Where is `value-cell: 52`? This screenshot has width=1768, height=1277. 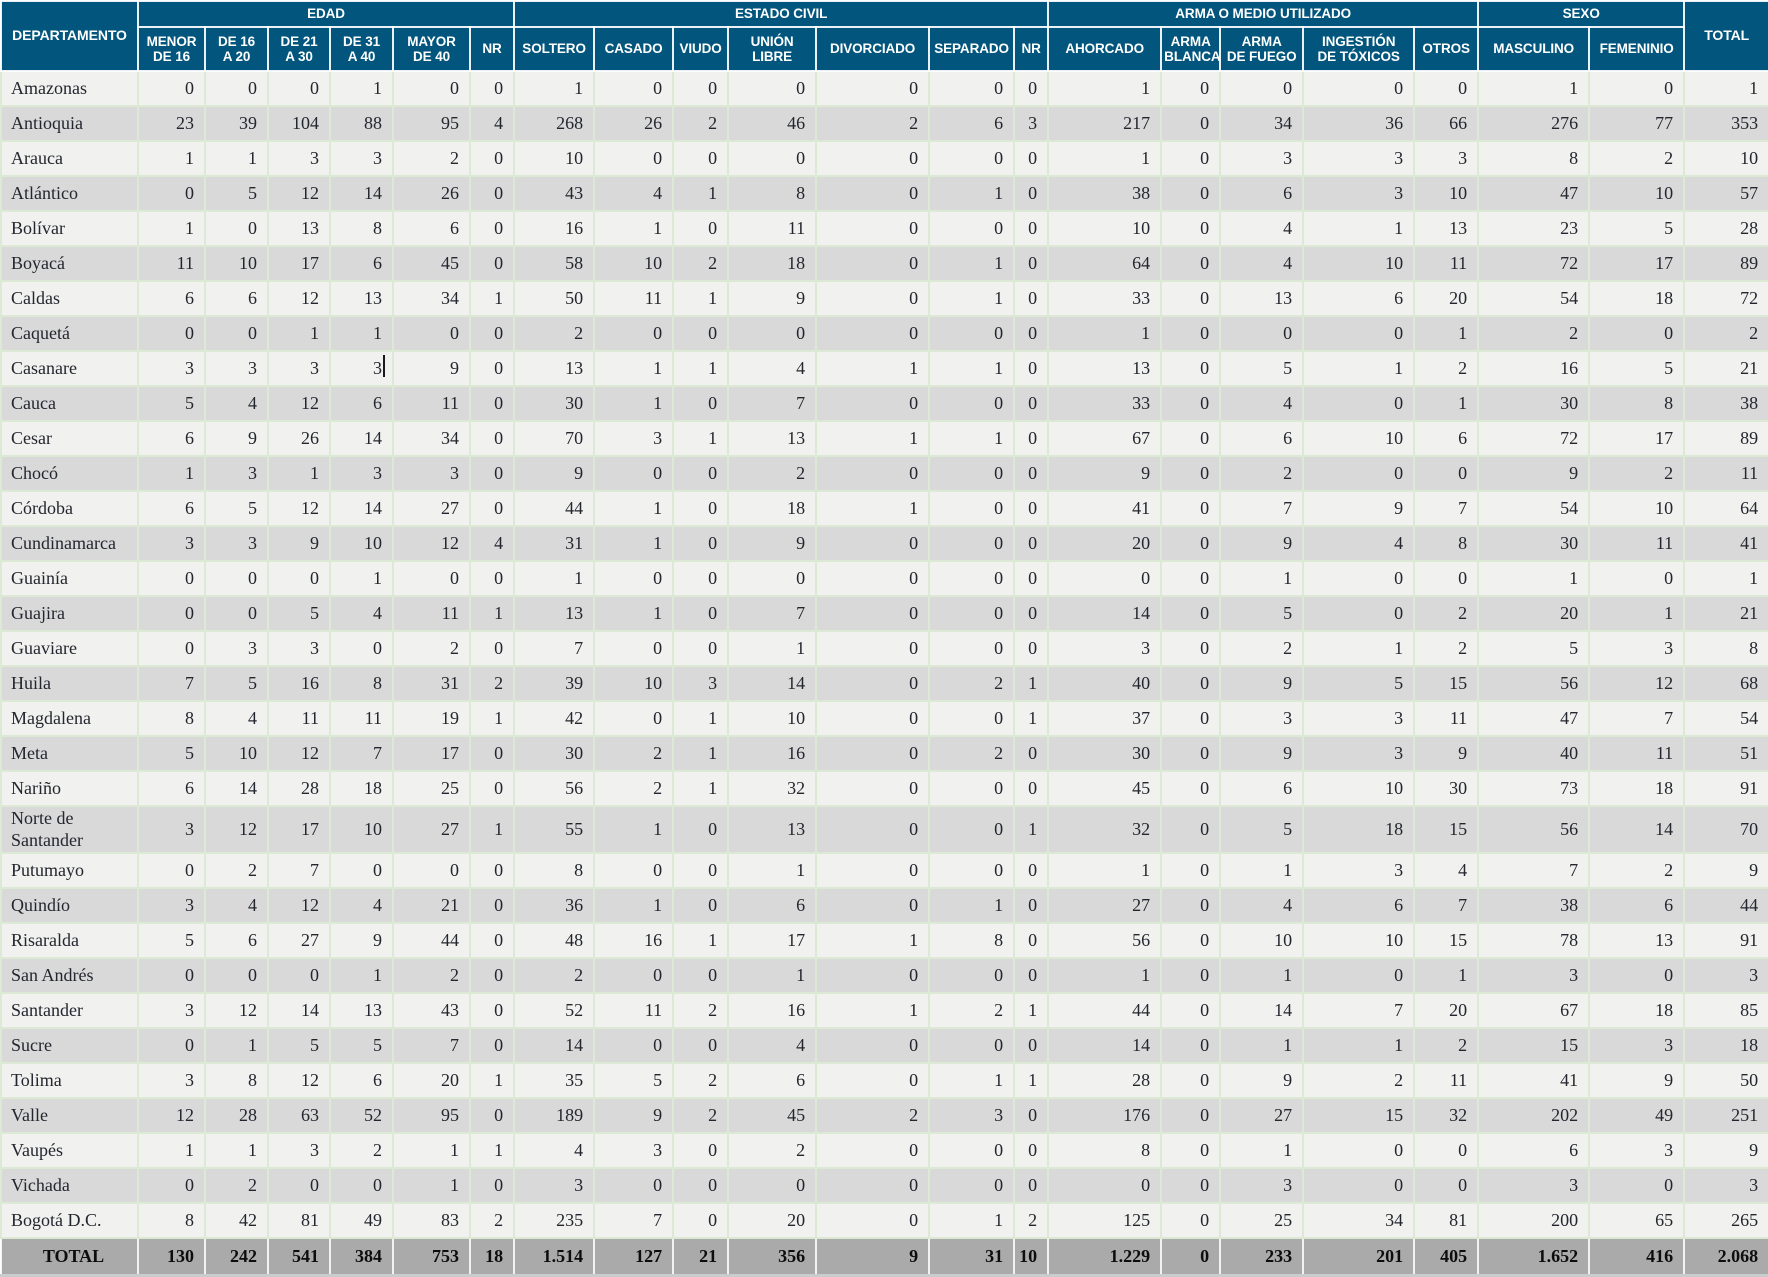
value-cell: 52 is located at coordinates (554, 1011).